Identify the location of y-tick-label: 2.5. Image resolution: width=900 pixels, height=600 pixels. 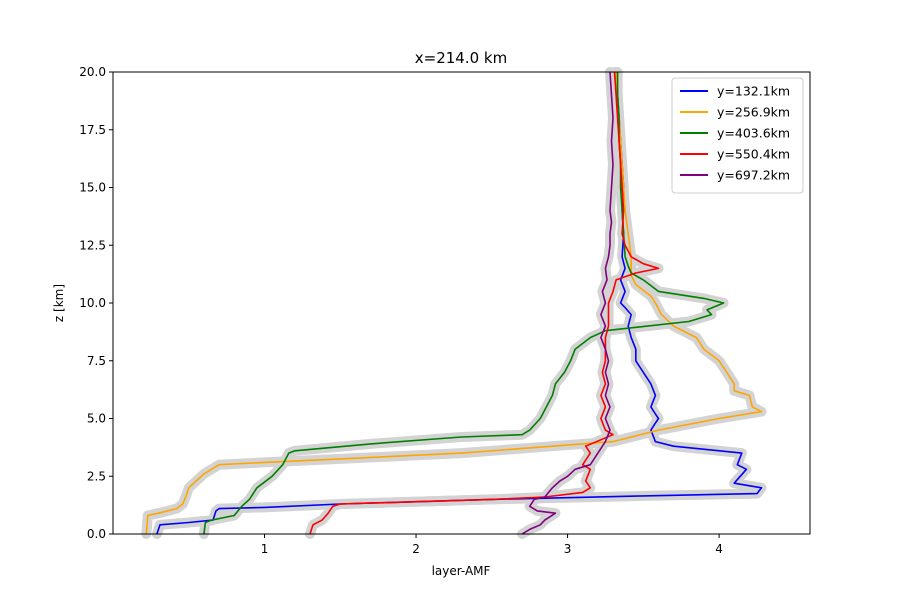
(96, 476).